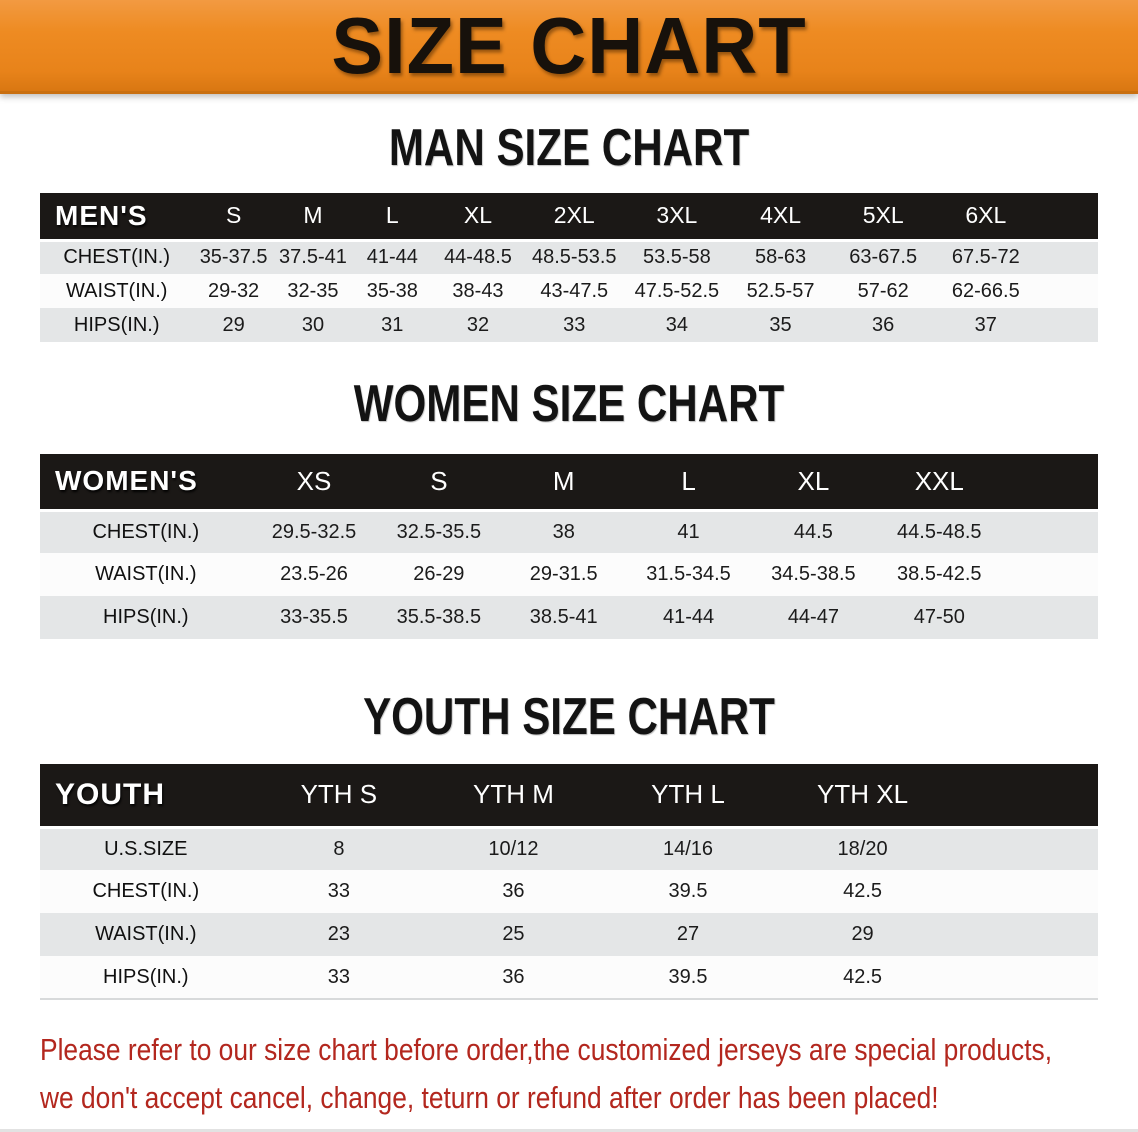  Describe the element at coordinates (862, 848) in the screenshot. I see `cell-value: 18/20` at that location.